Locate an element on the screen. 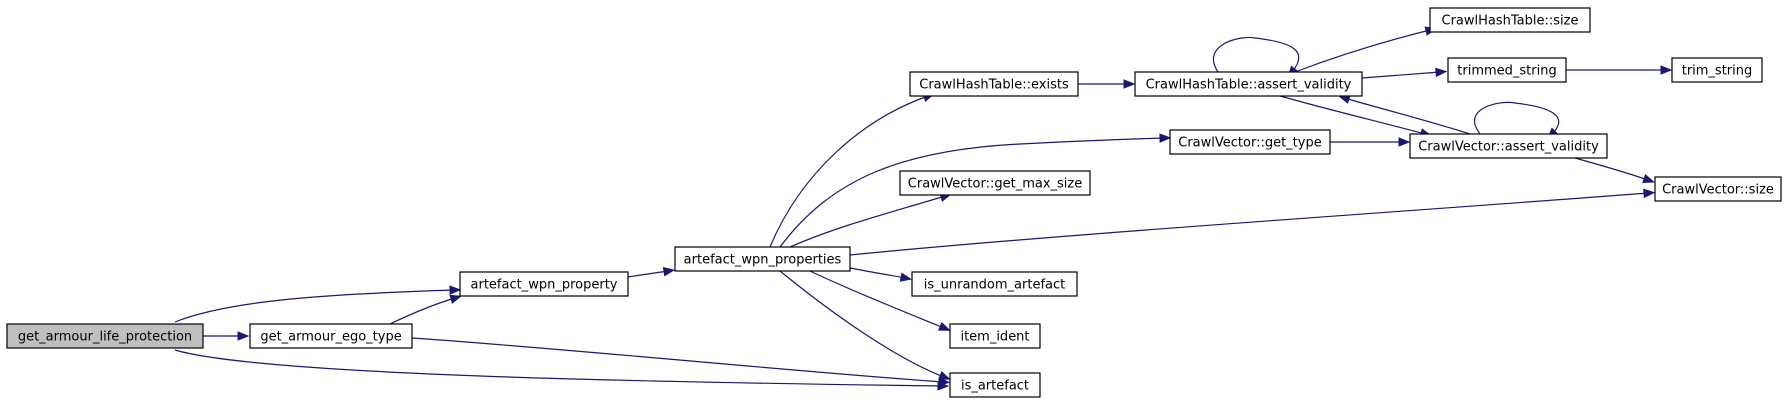 This screenshot has height=404, width=1787. node-label: get_armour_ego_type is located at coordinates (330, 337).